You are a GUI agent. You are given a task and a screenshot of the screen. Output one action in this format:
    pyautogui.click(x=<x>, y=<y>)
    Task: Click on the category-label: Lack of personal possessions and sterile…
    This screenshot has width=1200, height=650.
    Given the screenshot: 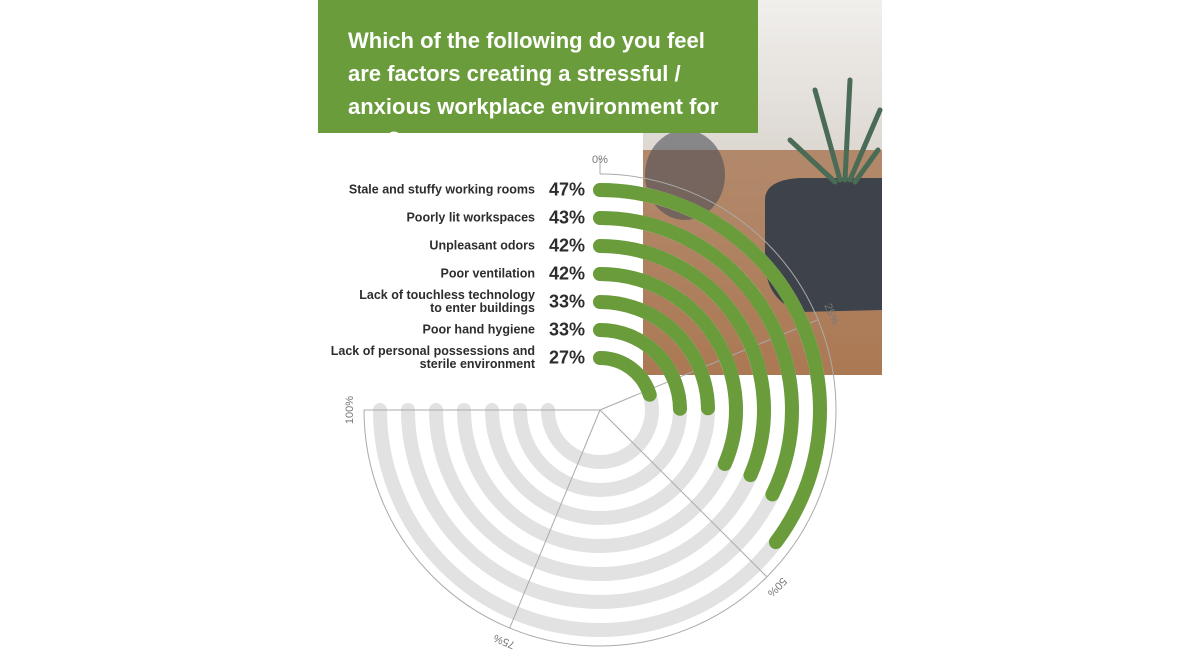 What is the action you would take?
    pyautogui.click(x=432, y=357)
    